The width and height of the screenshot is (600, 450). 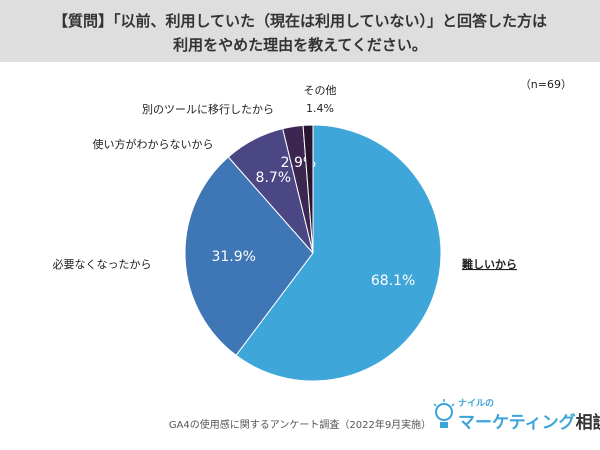 What do you see at coordinates (102, 264) in the screenshot?
I see `slice-category-label: 必要なくなったから` at bounding box center [102, 264].